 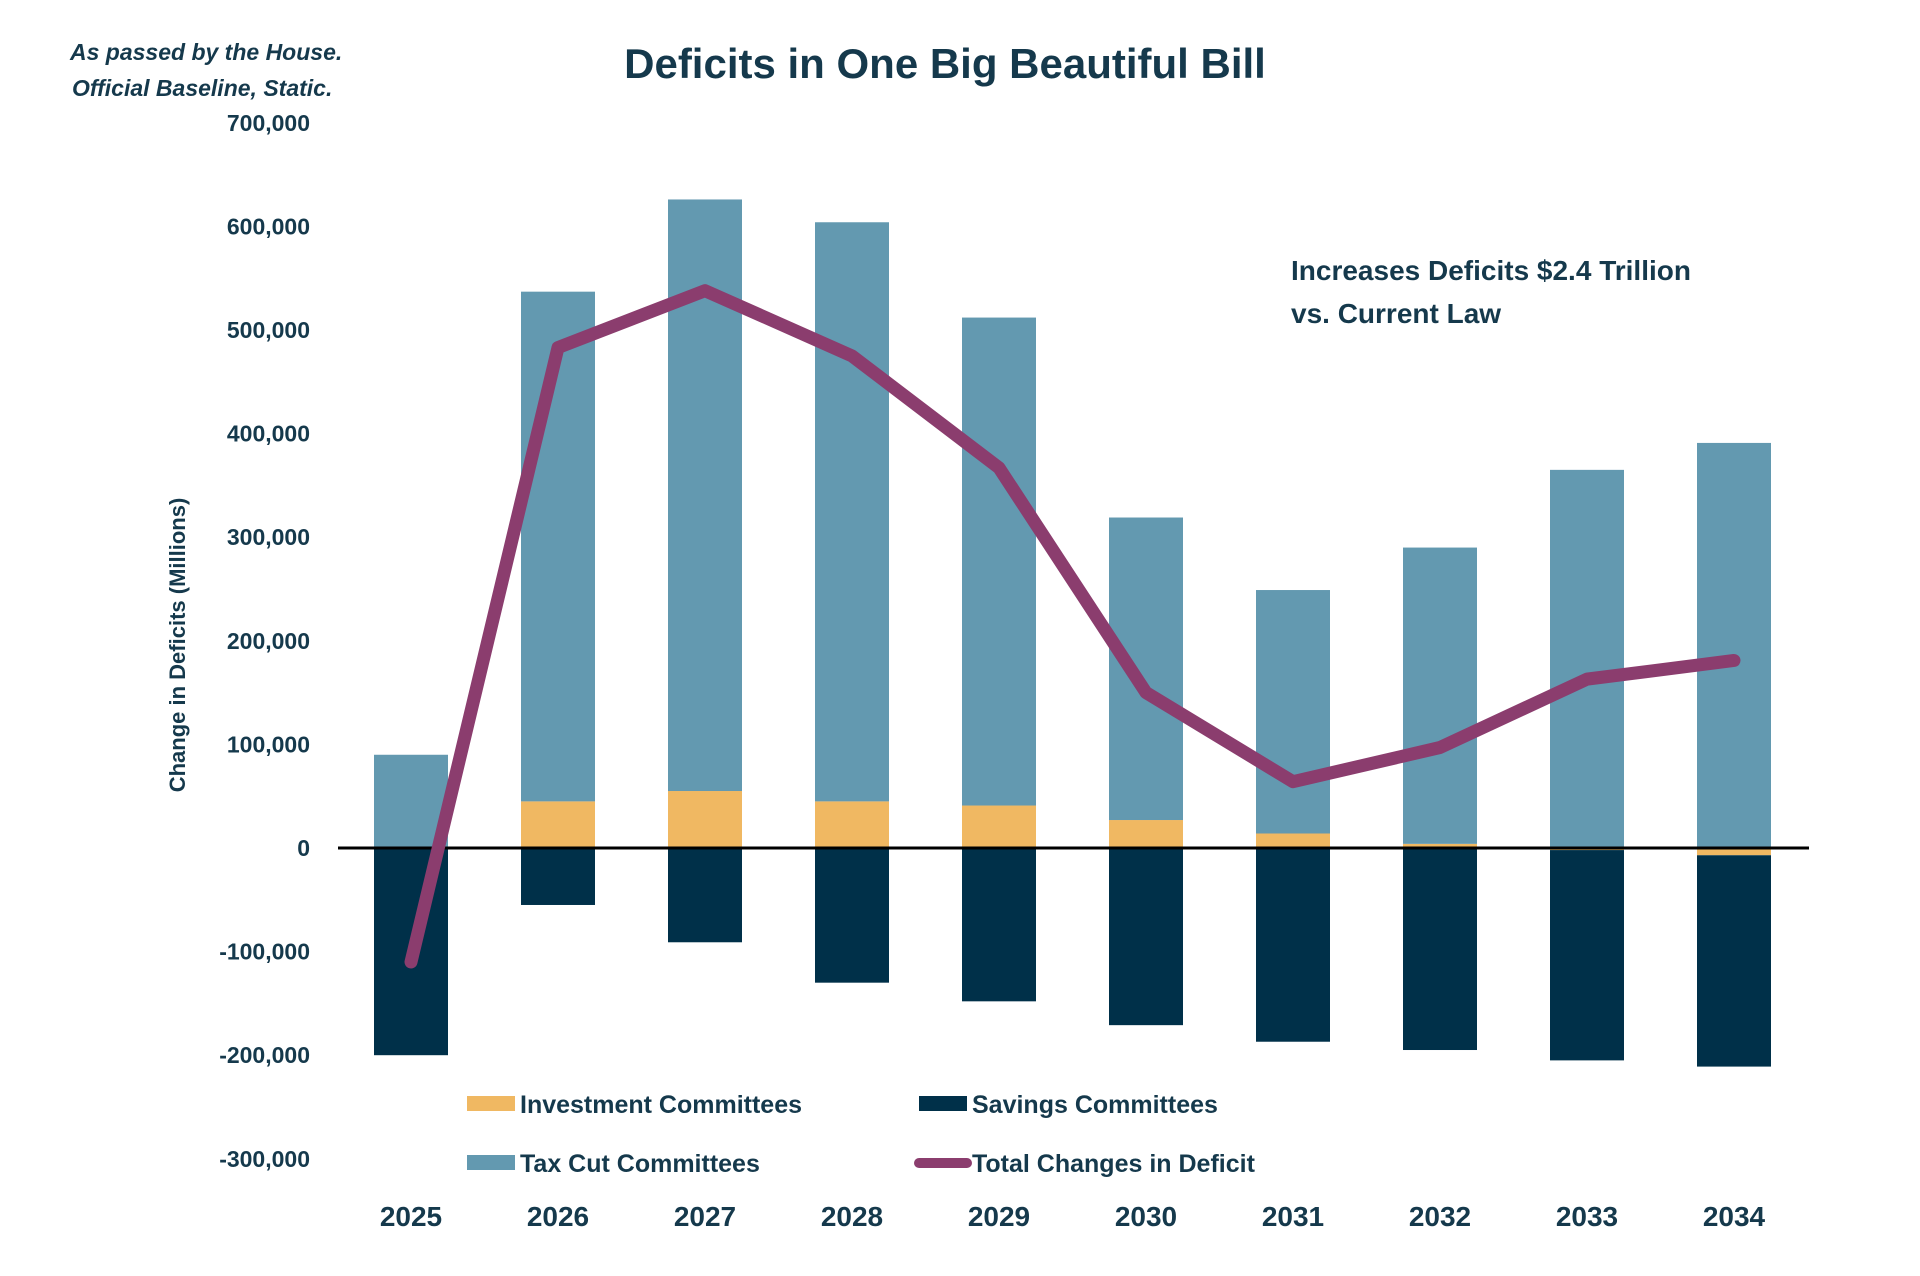 I want to click on legend-label: Total Changes in Deficit, so click(x=1114, y=1164).